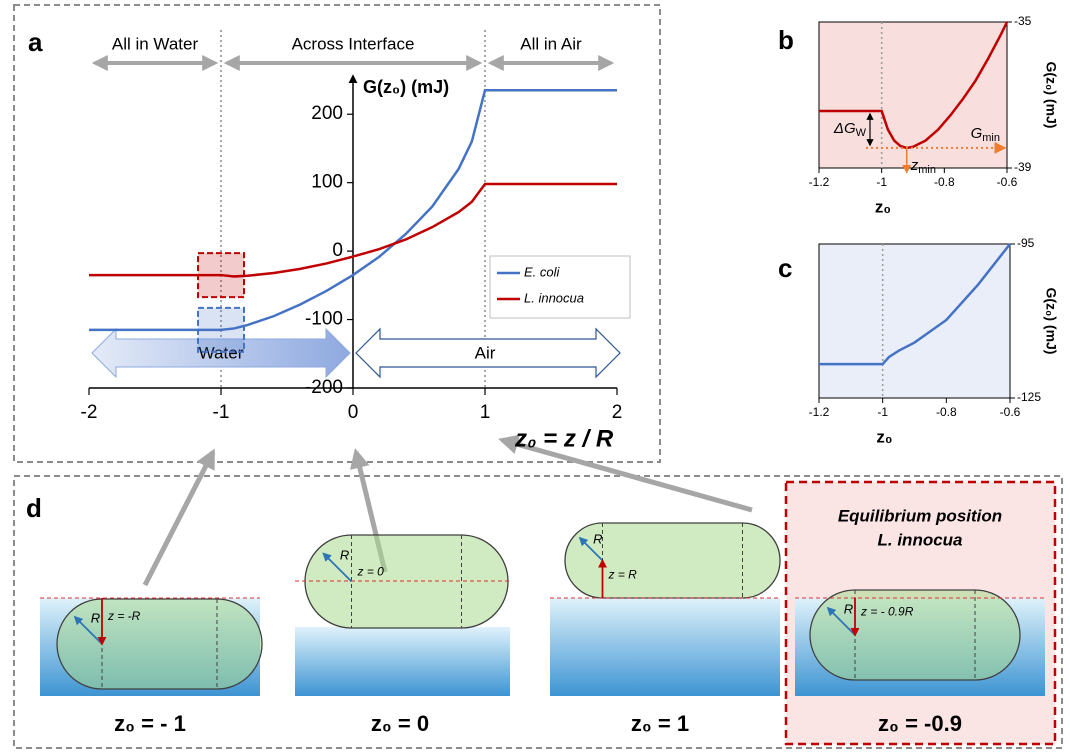 This screenshot has width=1070, height=752. I want to click on case-label: z₀ = -0.9, so click(920, 723).